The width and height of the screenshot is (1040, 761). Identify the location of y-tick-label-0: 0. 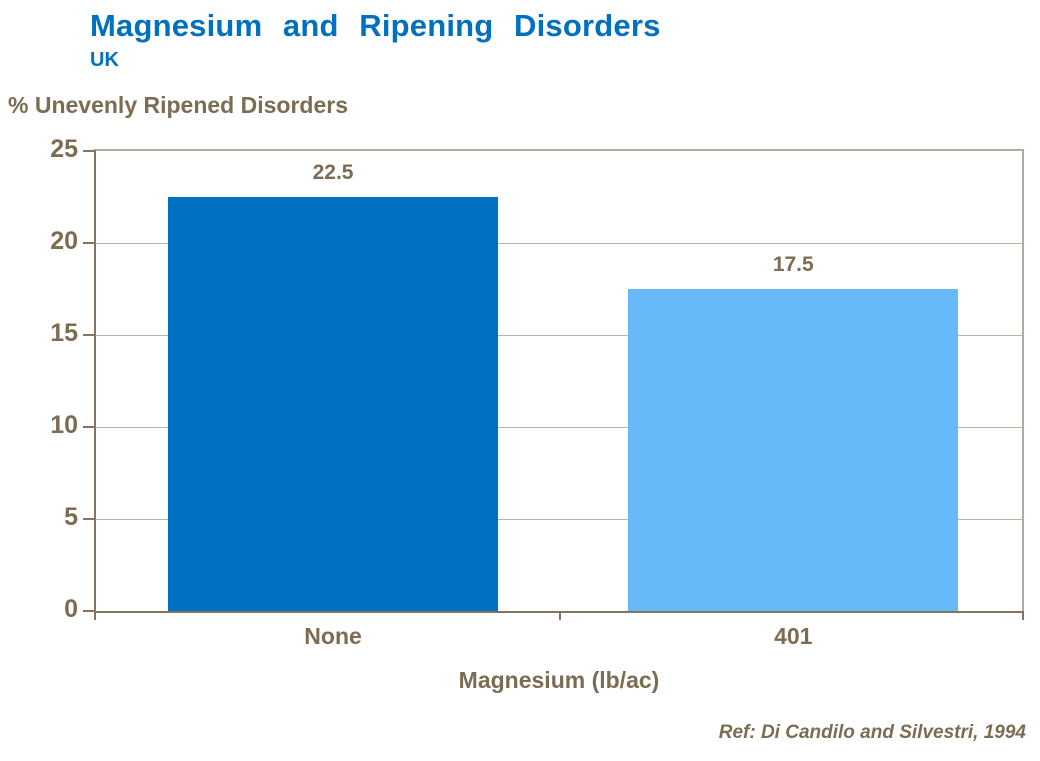
(71, 609).